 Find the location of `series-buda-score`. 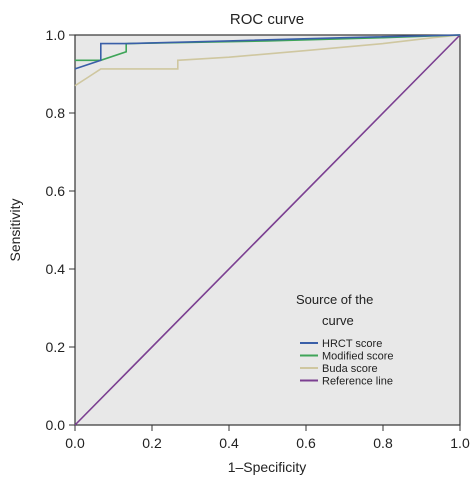

series-buda-score is located at coordinates (267, 60).